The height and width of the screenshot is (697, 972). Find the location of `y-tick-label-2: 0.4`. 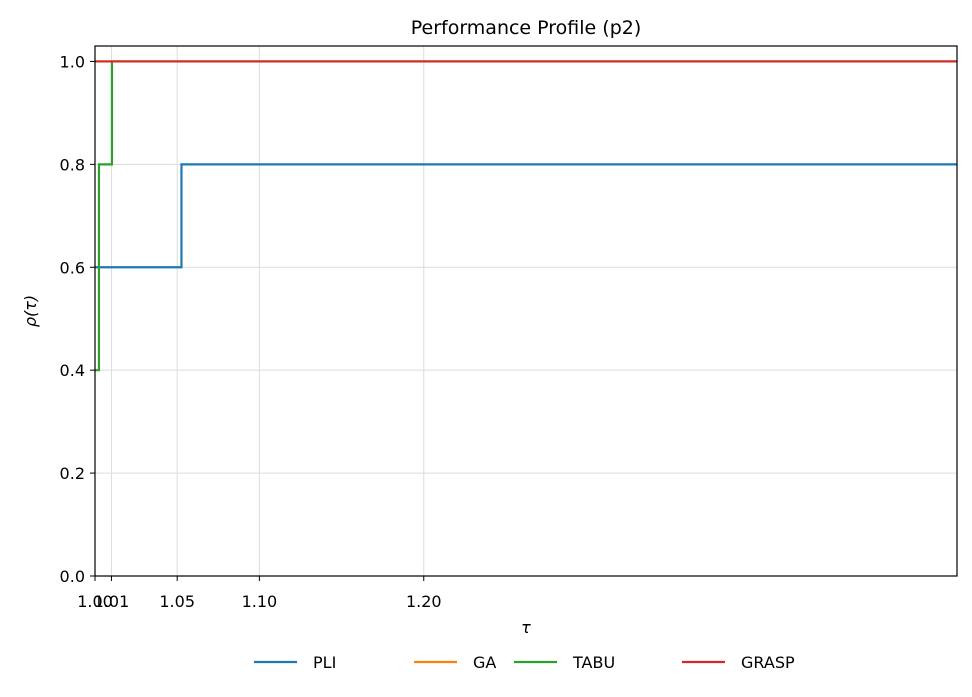

y-tick-label-2: 0.4 is located at coordinates (72, 370).